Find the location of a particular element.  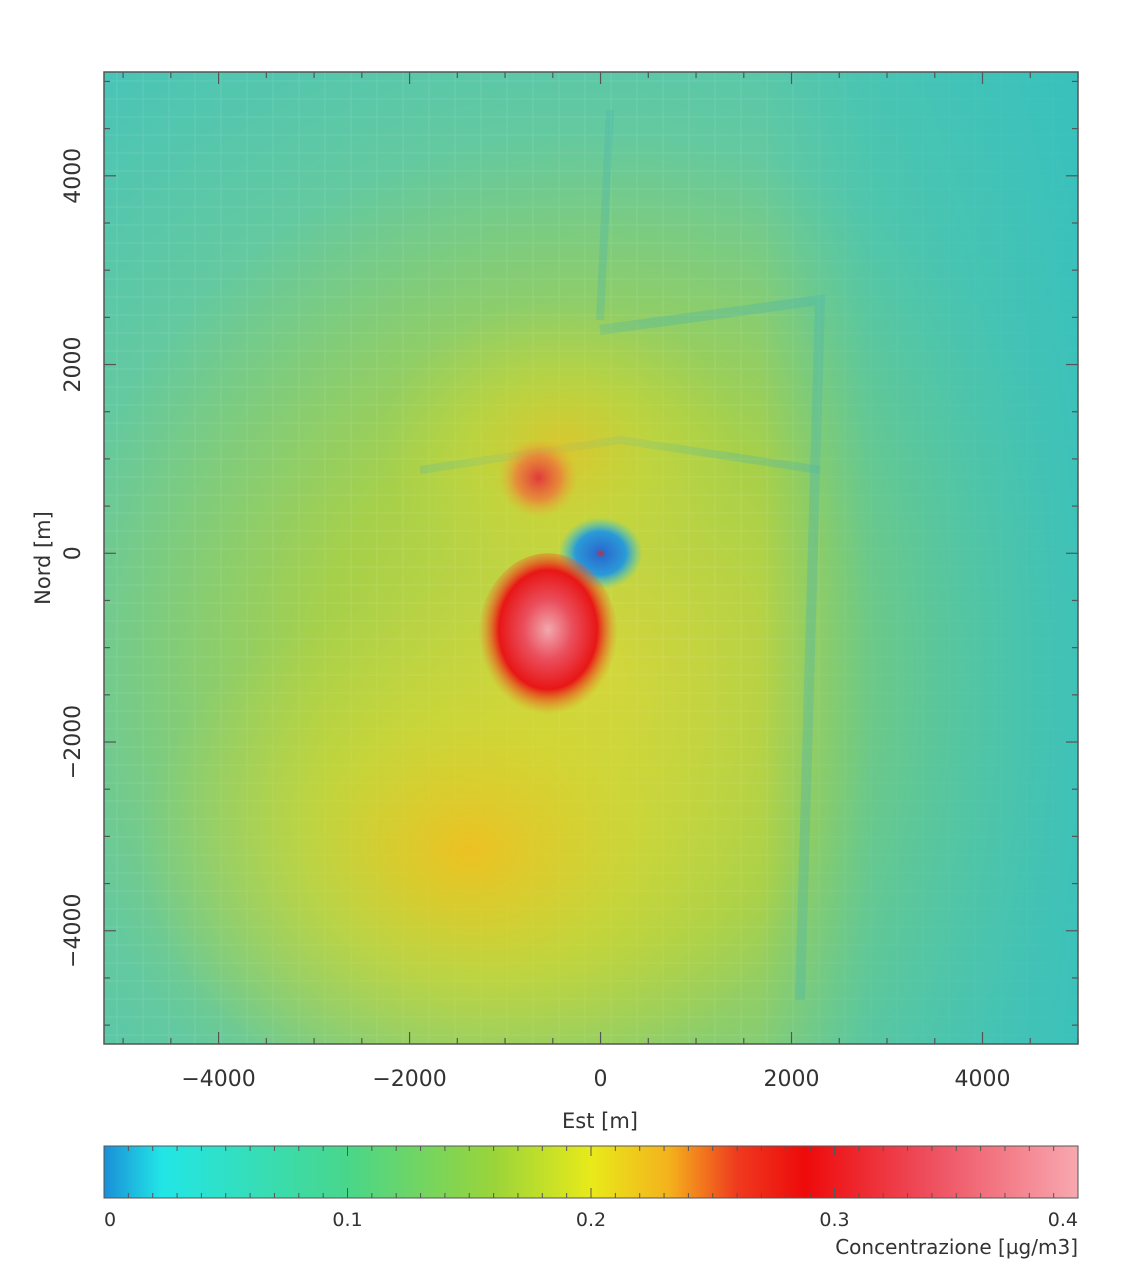

y-tick-label: 0 is located at coordinates (73, 553).